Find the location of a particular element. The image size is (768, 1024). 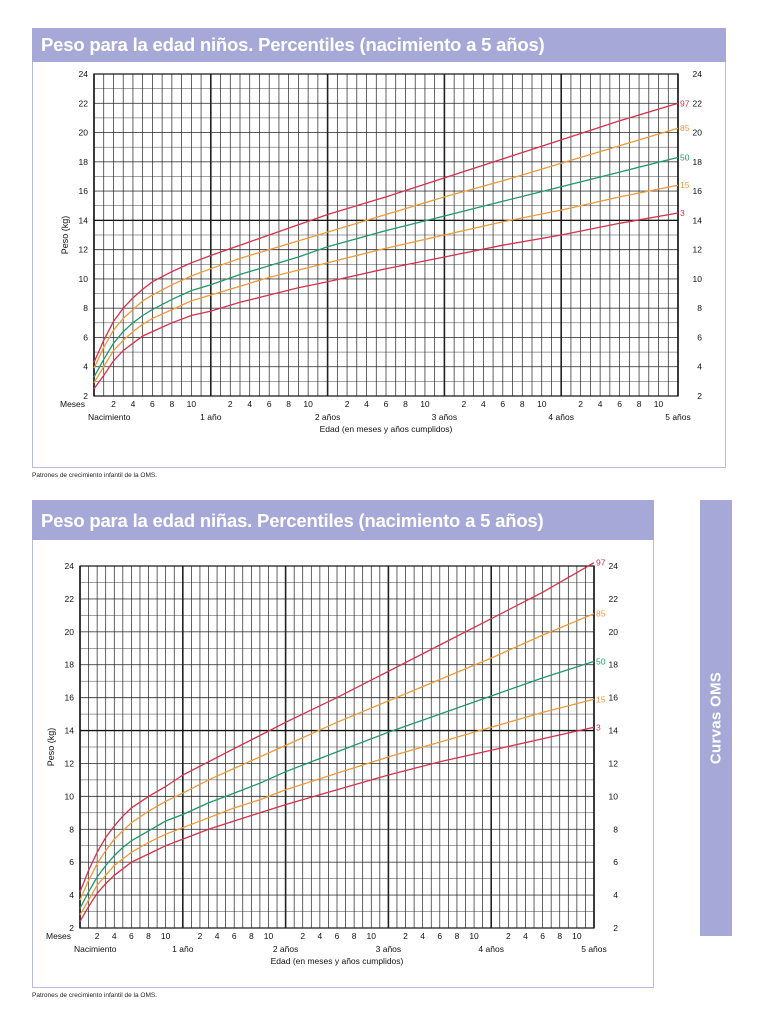

y-tick-label-right: 16 is located at coordinates (614, 698).